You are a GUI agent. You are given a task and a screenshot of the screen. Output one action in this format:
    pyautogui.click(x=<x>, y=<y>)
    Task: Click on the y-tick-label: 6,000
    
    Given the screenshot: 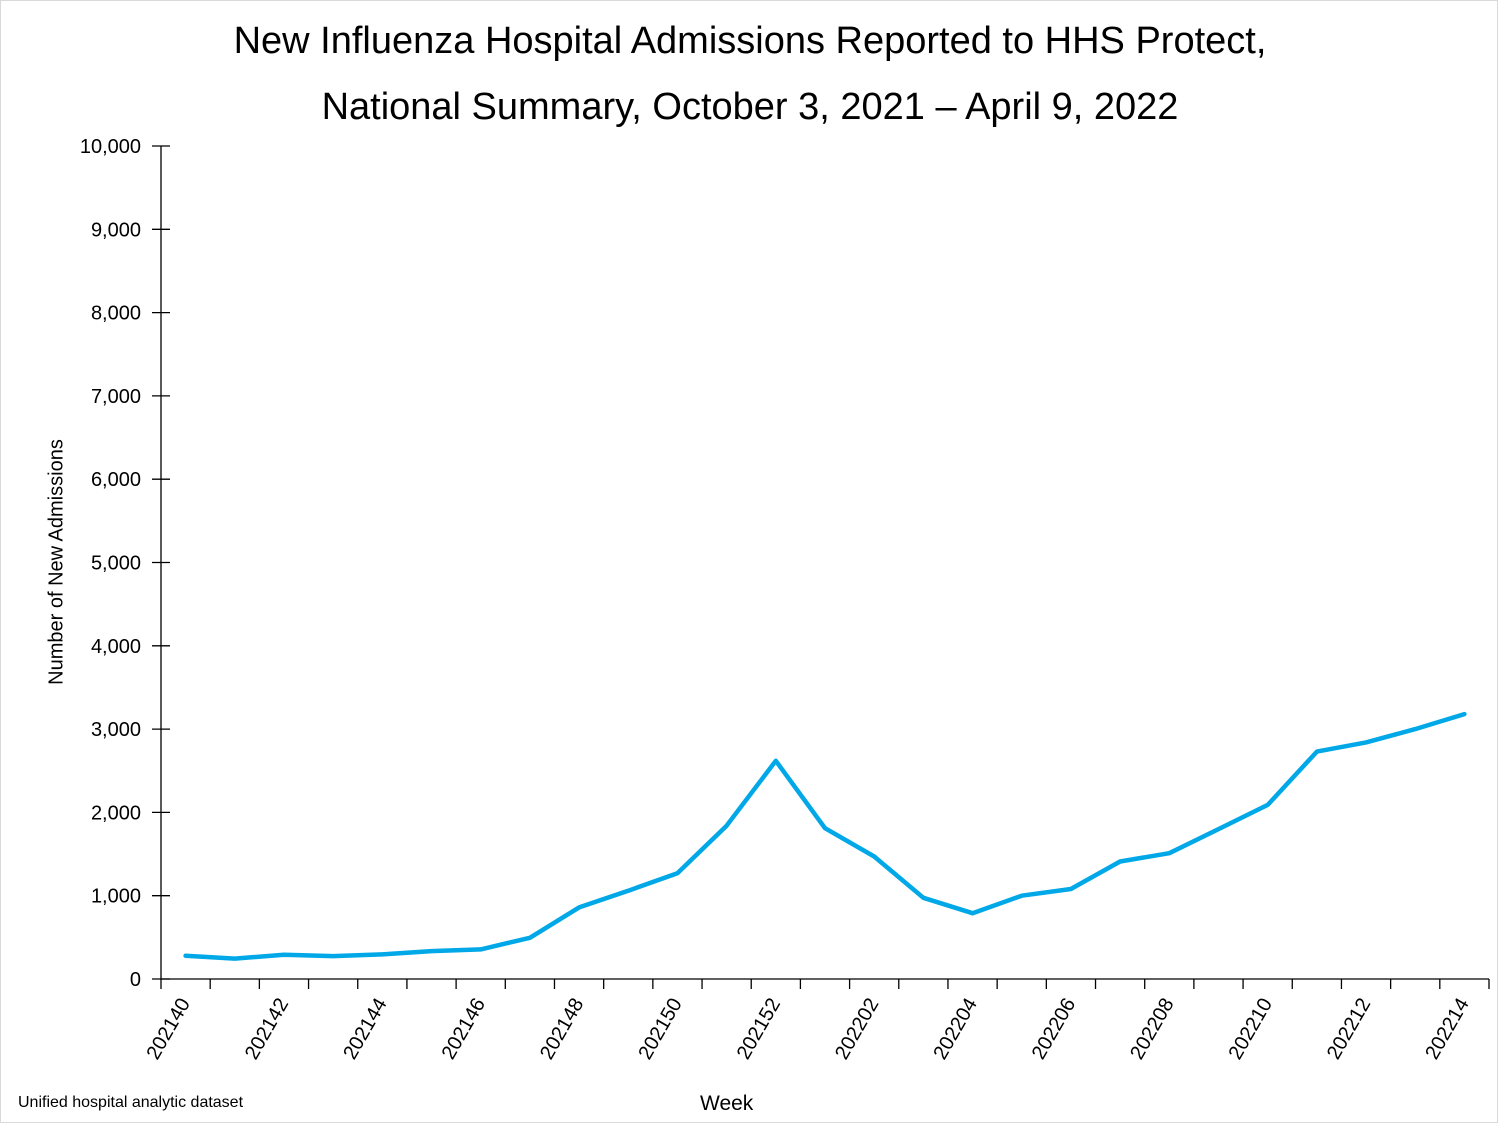 What is the action you would take?
    pyautogui.click(x=116, y=480)
    